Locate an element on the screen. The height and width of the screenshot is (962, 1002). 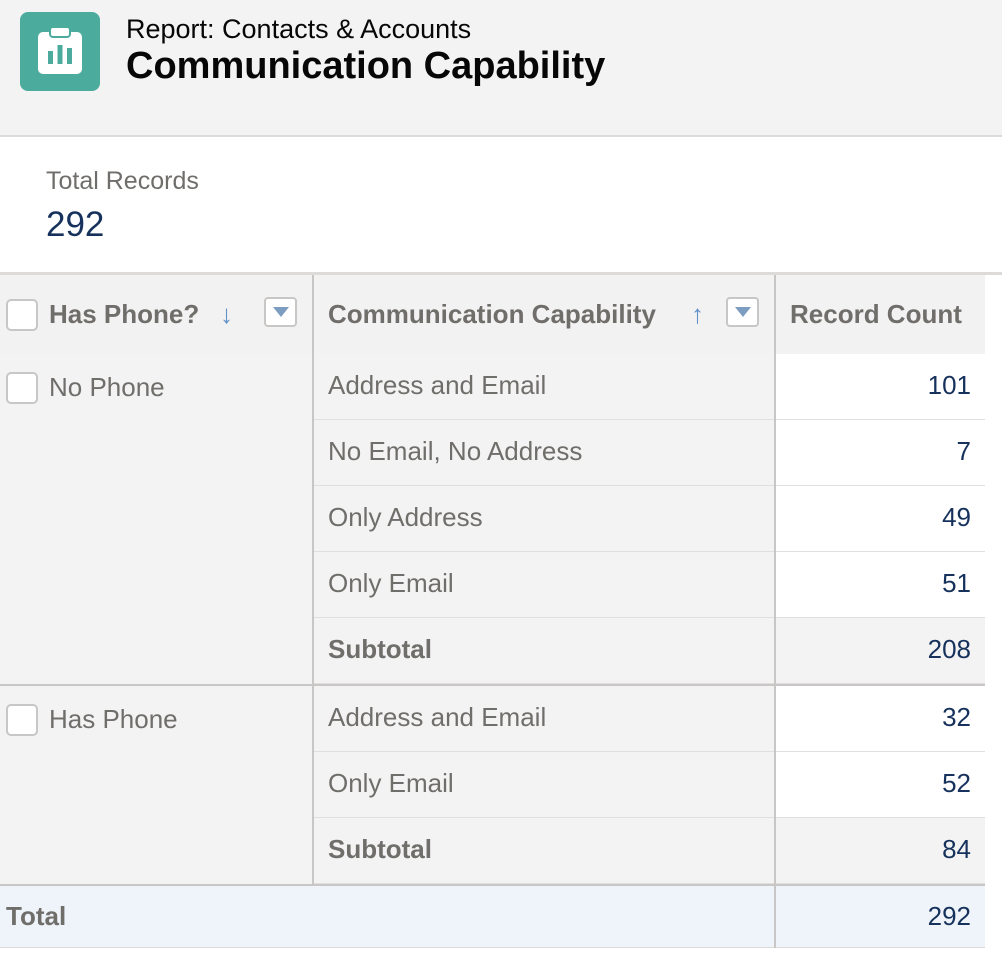
column-header-record-count: Record Count is located at coordinates (880, 315).